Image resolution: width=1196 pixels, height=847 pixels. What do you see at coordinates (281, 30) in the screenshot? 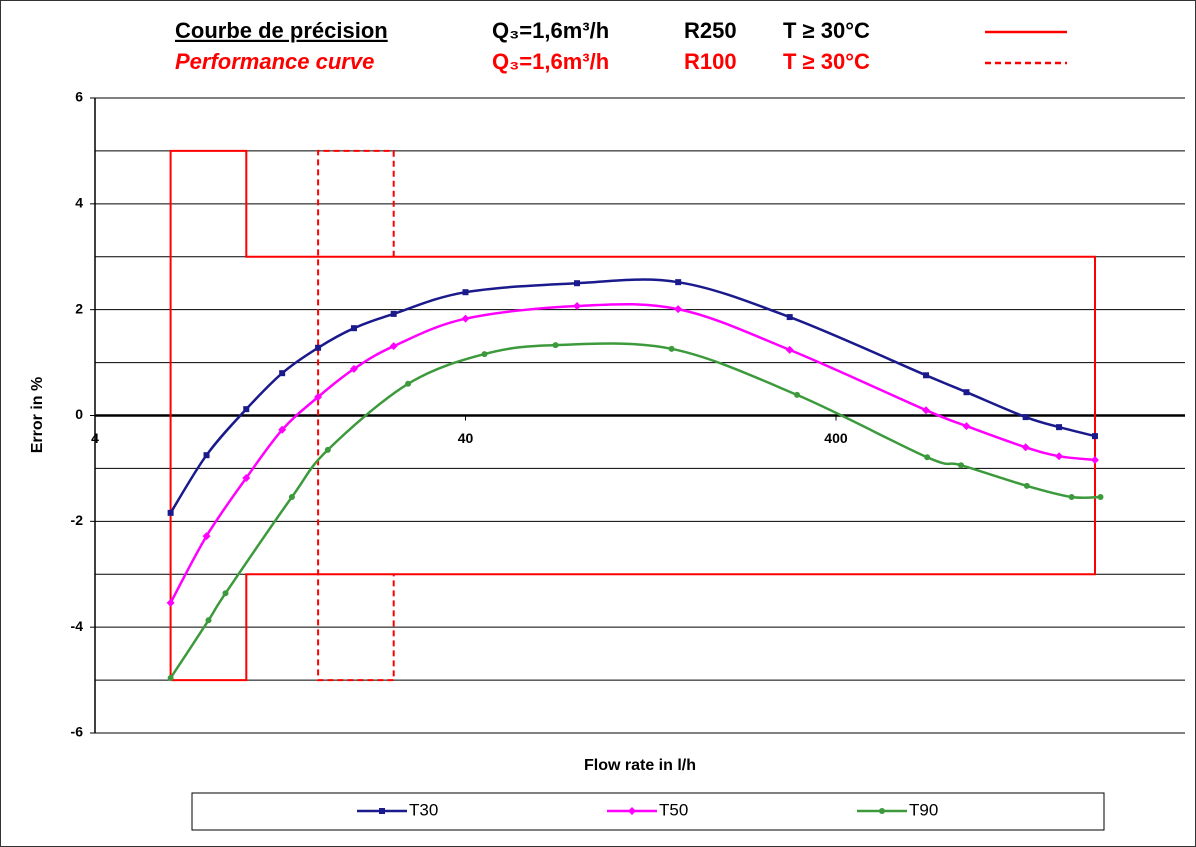
I see `header-title: Courbe de précision` at bounding box center [281, 30].